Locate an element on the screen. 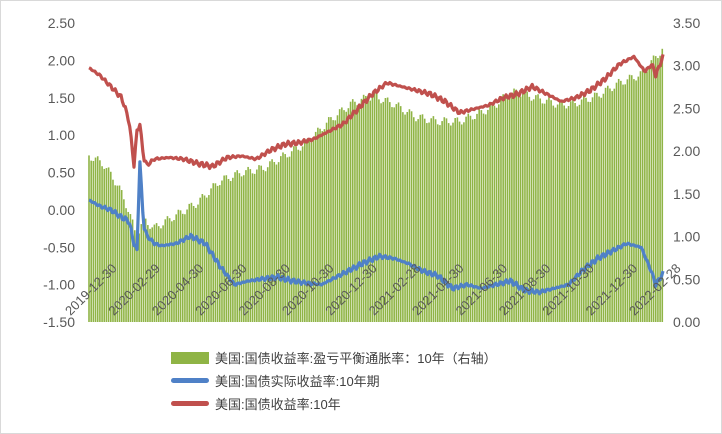  left-axis-tick-label: 0.00 is located at coordinates (61, 210).